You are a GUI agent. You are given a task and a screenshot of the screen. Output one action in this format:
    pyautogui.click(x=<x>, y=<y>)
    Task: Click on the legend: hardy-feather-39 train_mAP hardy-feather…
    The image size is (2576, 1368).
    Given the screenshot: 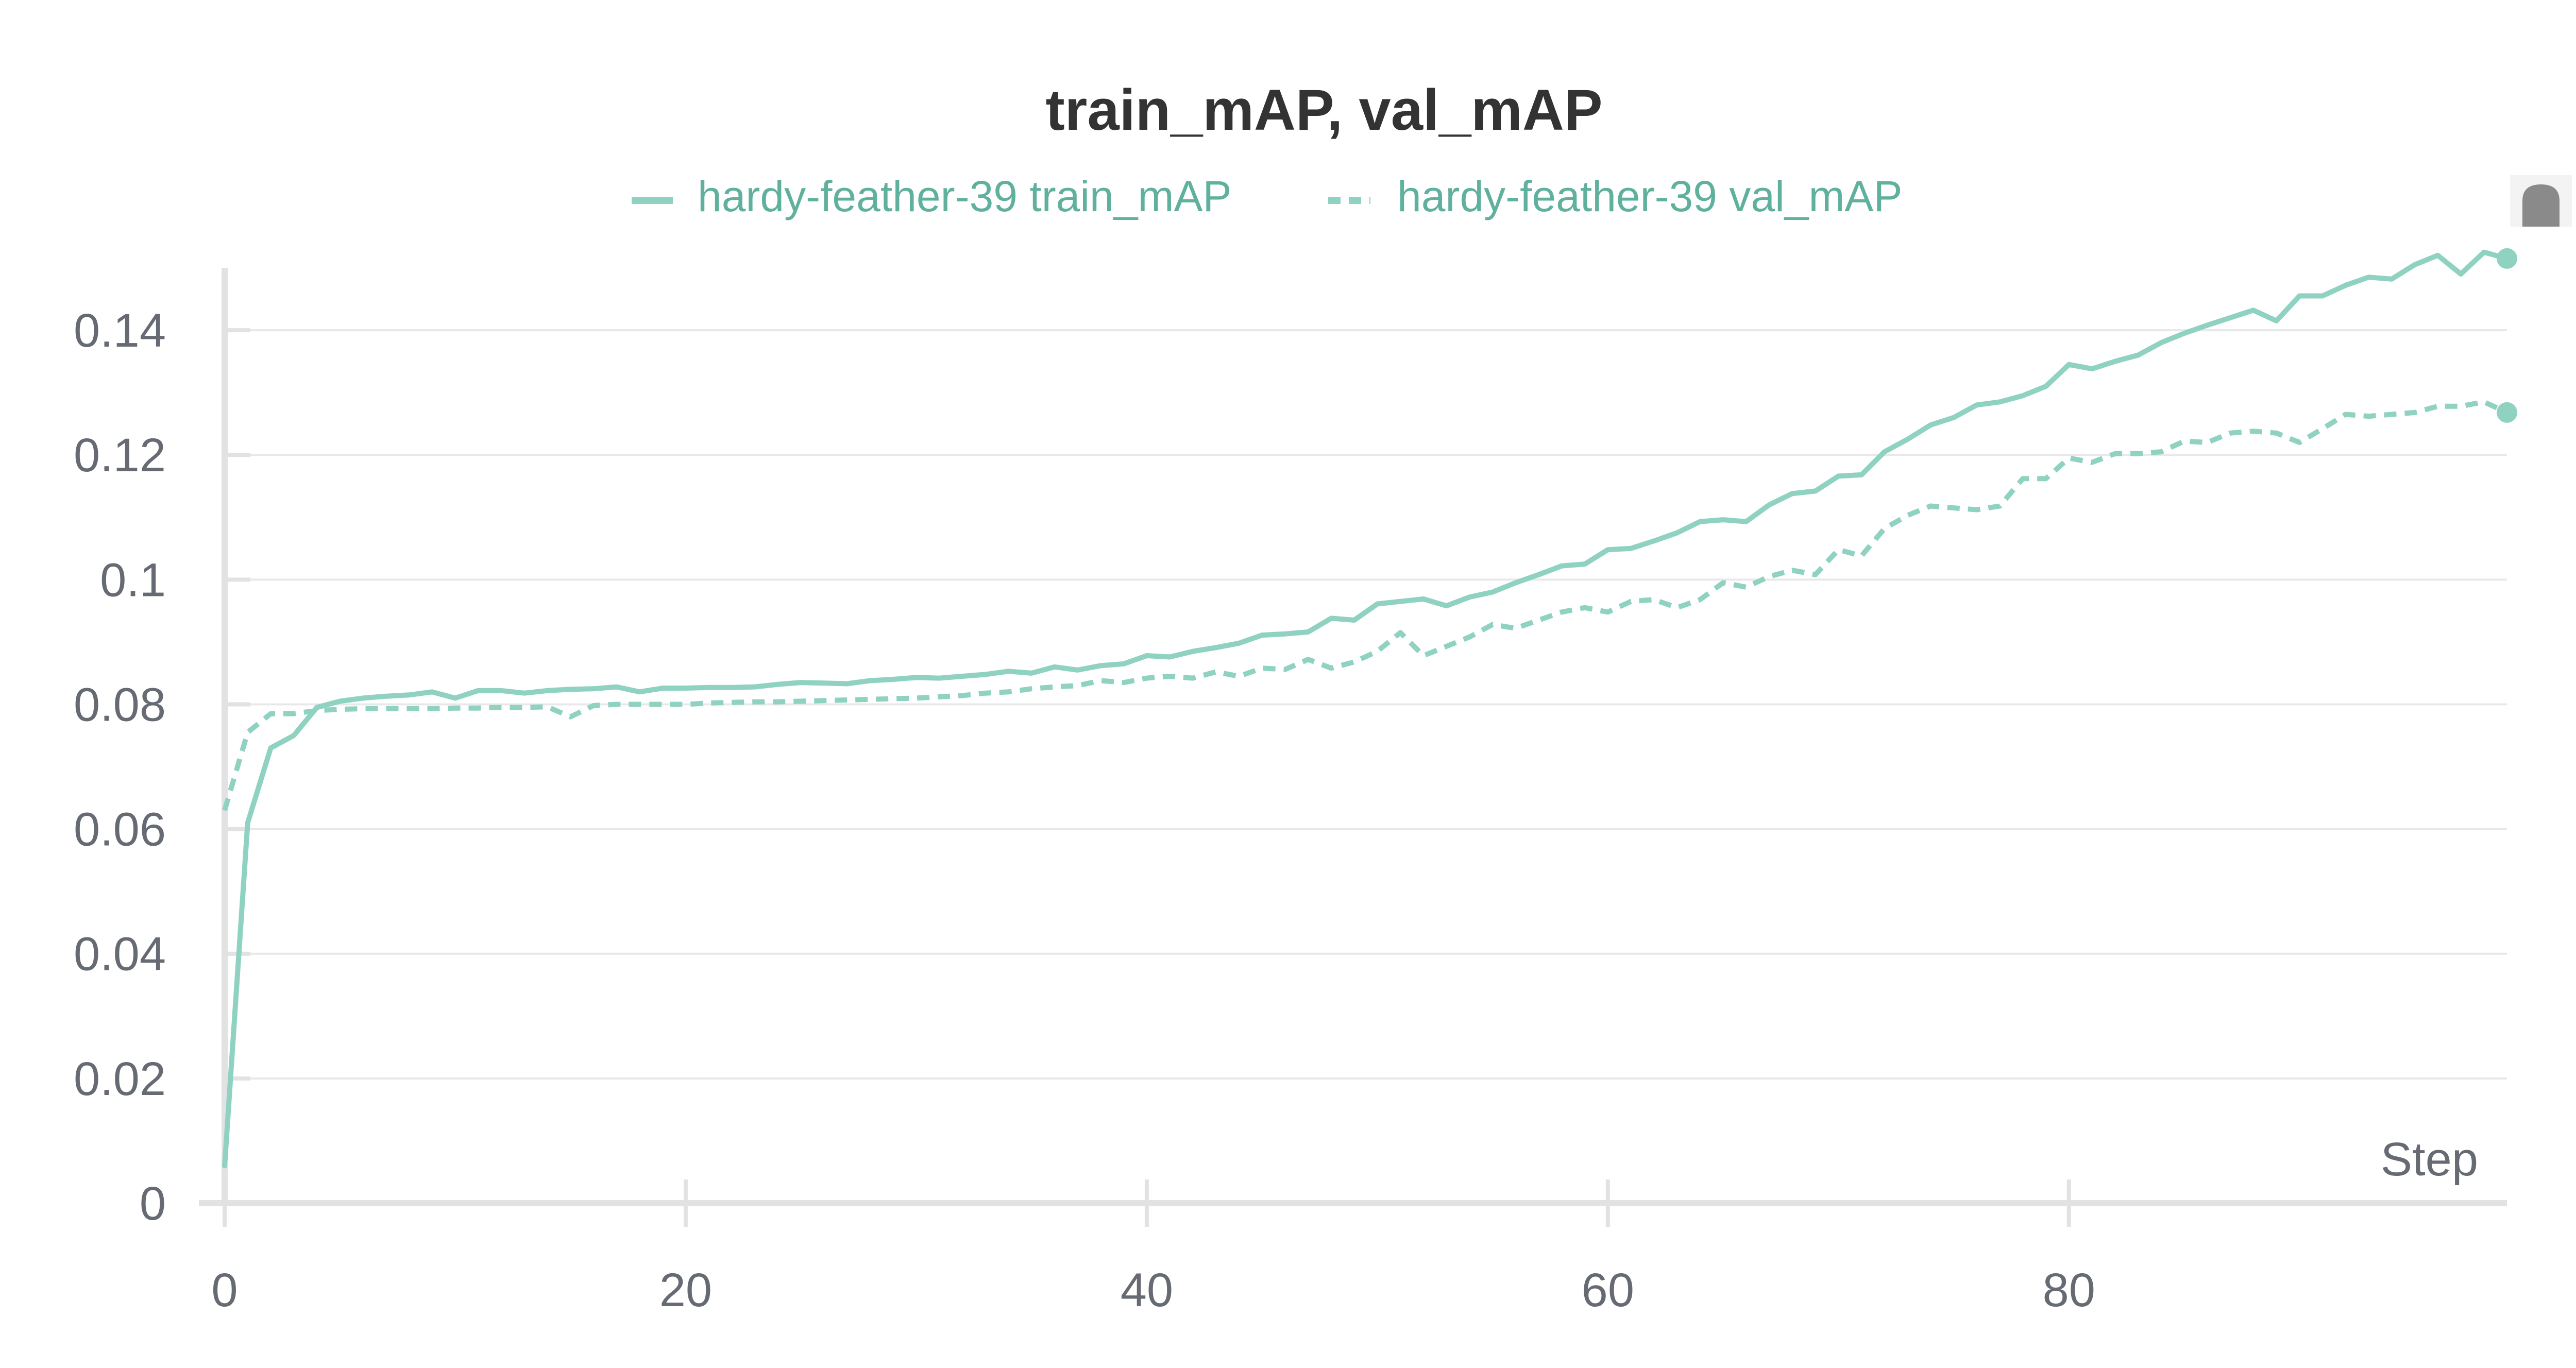 What is the action you would take?
    pyautogui.click(x=1267, y=196)
    